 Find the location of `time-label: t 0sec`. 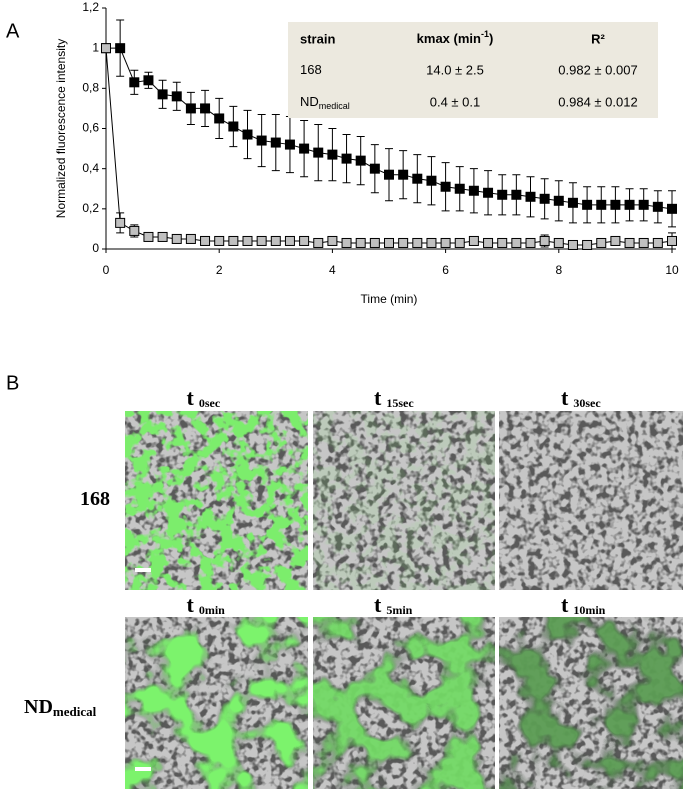

time-label: t 0sec is located at coordinates (204, 397).